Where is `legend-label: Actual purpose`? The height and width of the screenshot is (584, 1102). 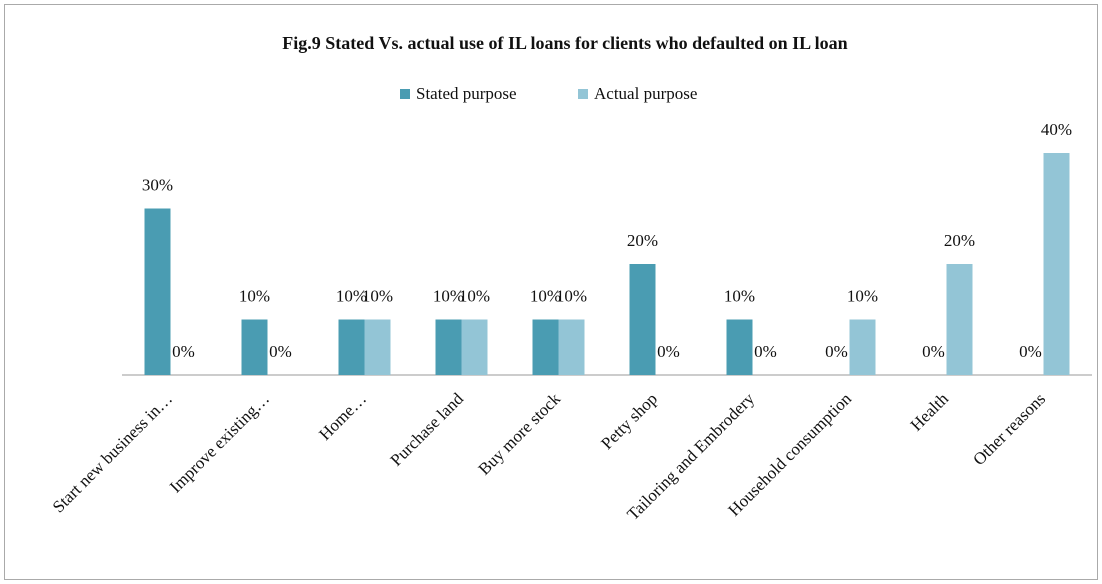
legend-label: Actual purpose is located at coordinates (645, 93).